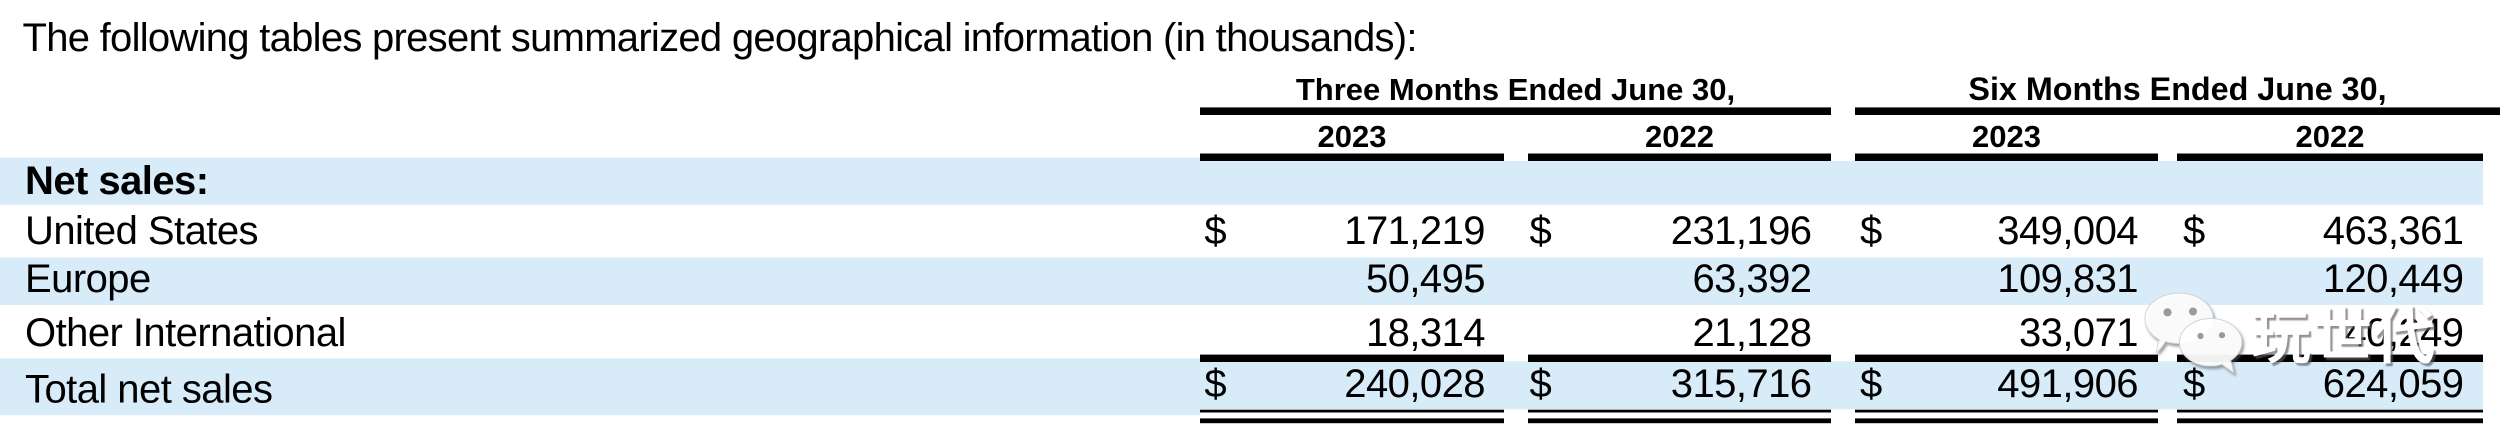 The width and height of the screenshot is (2518, 448). Describe the element at coordinates (2067, 384) in the screenshot. I see `svg-text: 491,906` at that location.